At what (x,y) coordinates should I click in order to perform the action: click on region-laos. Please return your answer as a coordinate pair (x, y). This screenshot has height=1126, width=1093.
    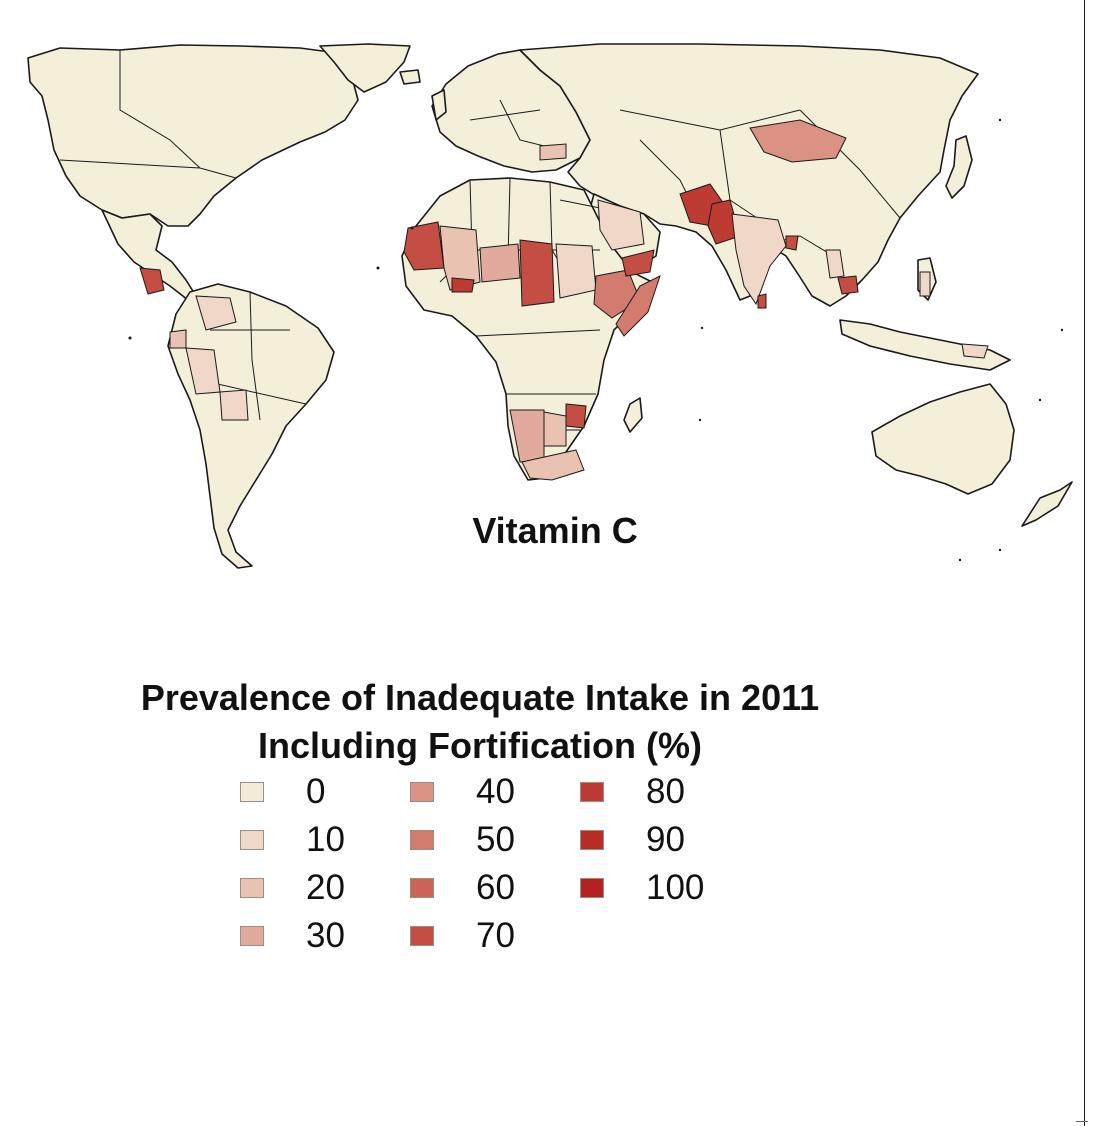
    Looking at the image, I should click on (835, 264).